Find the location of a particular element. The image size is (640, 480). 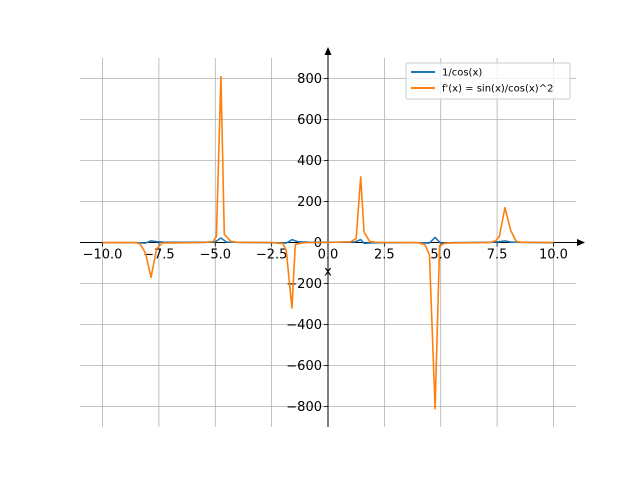

x-tick-label-4: 0.0 is located at coordinates (328, 255).